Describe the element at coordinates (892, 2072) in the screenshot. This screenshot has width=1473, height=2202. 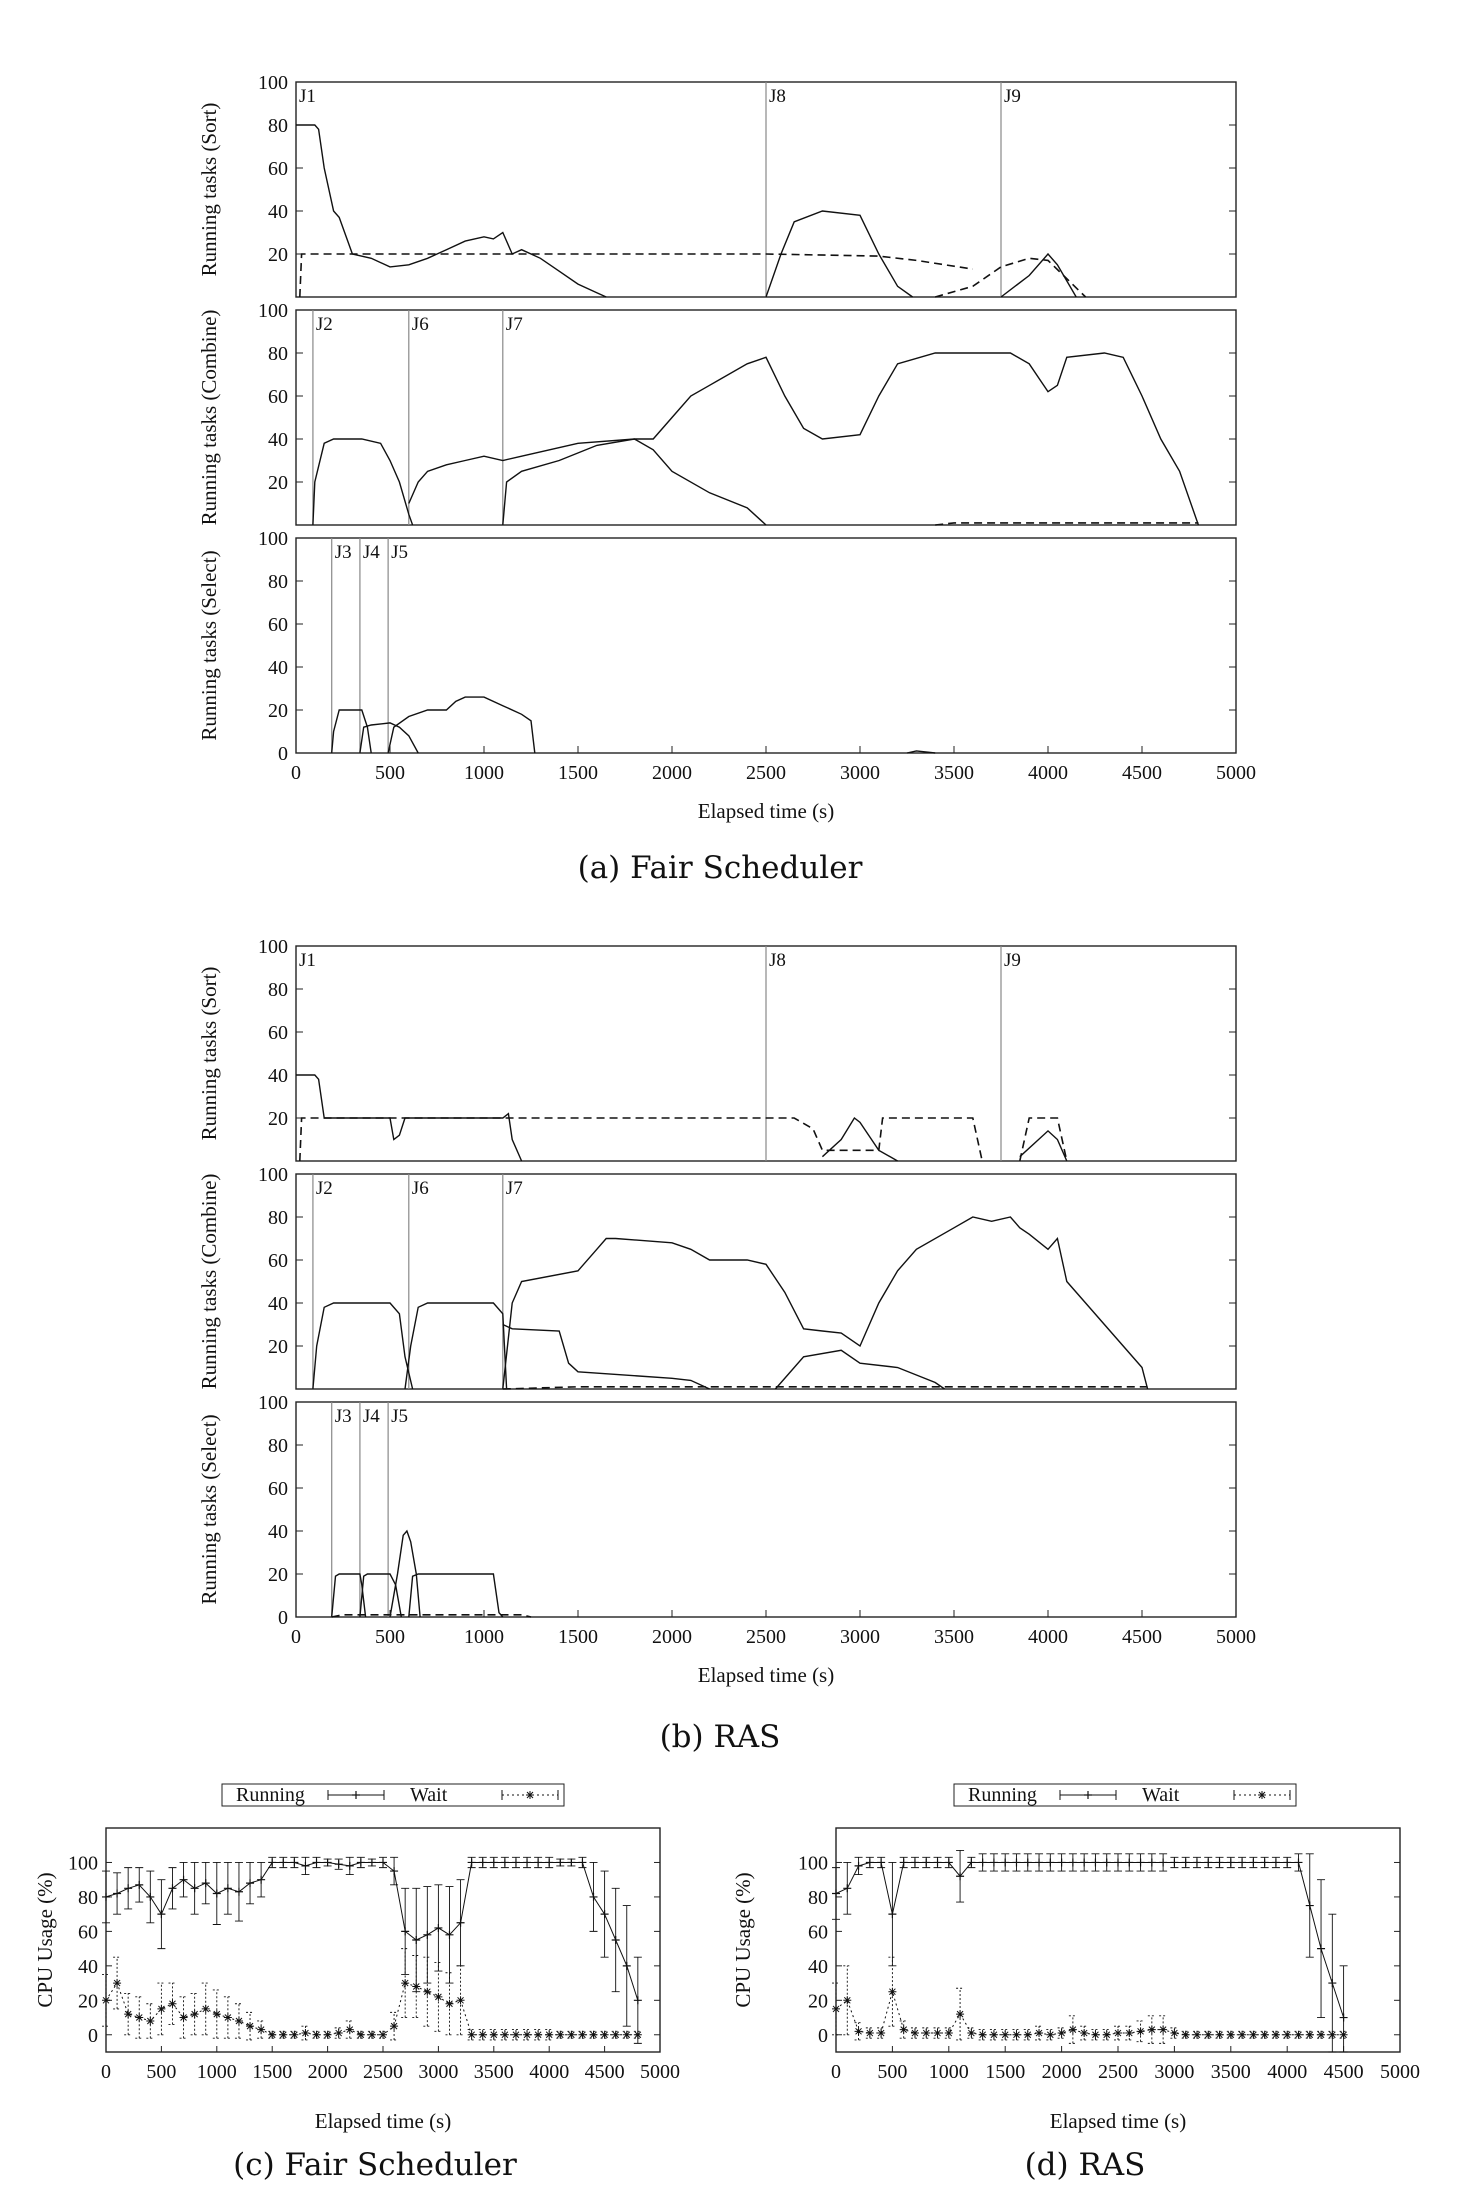
I see `x-tick-label: 500` at that location.